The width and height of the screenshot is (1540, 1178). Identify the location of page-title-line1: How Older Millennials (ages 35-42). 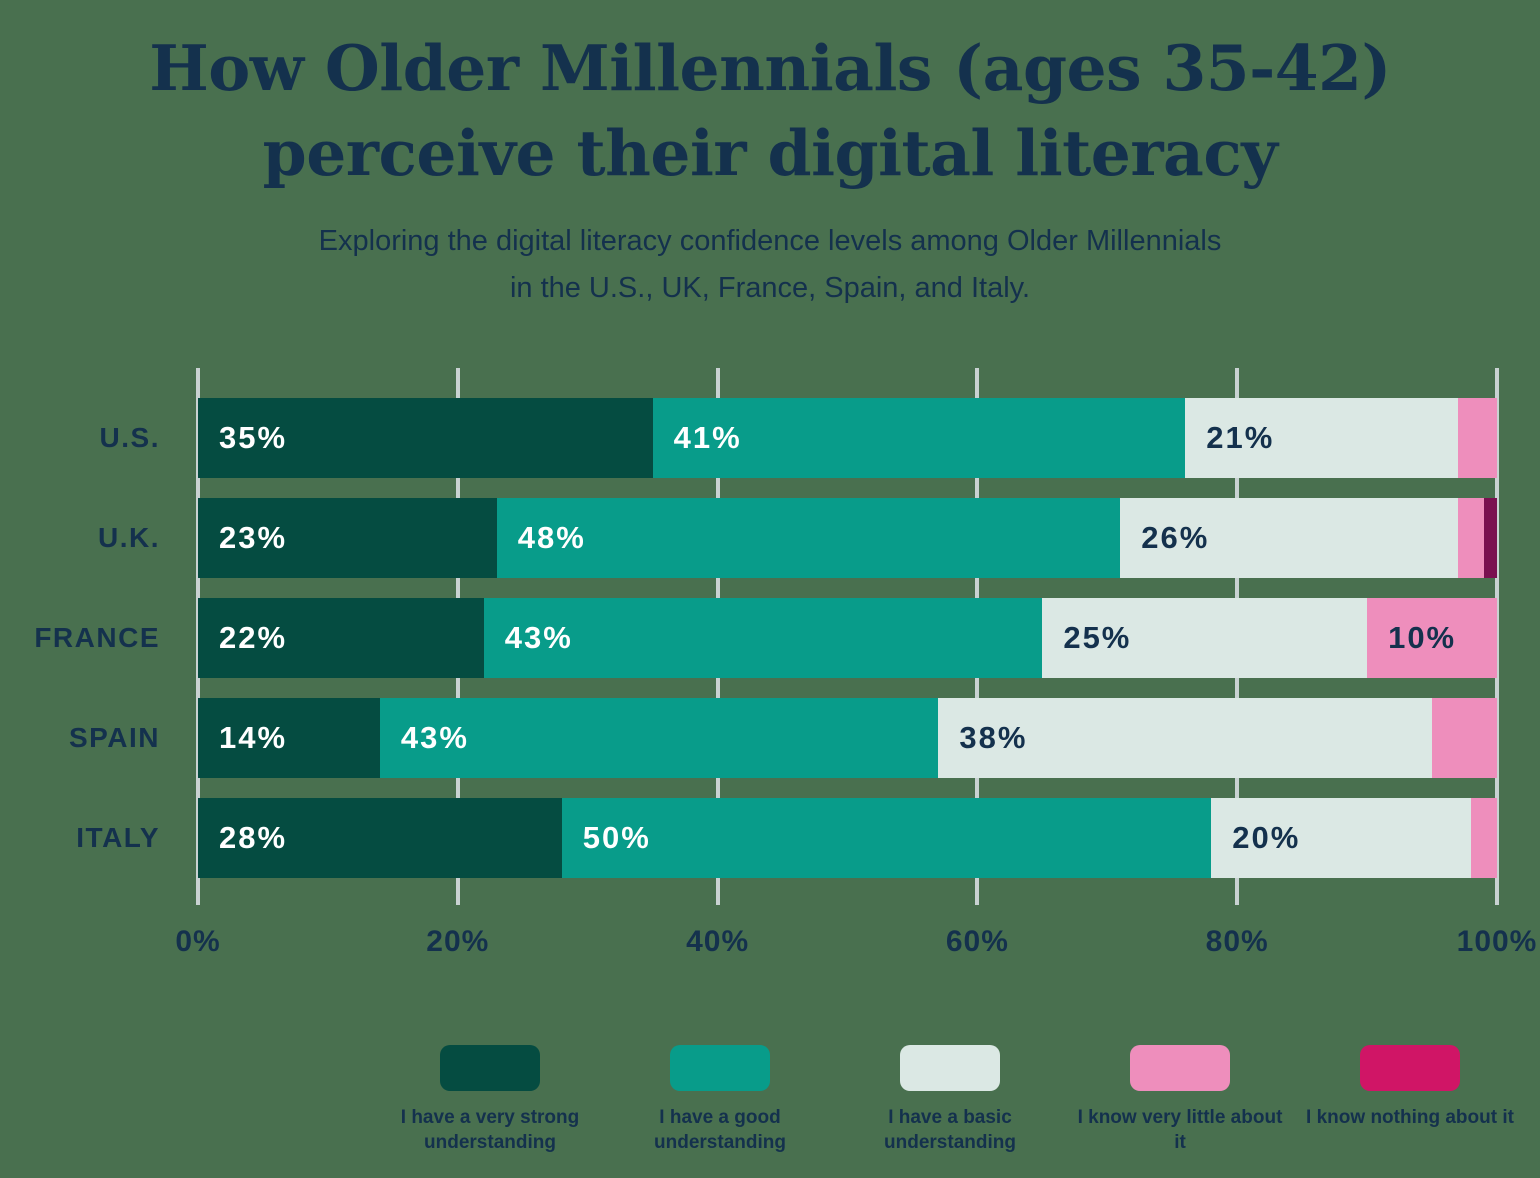
(770, 68).